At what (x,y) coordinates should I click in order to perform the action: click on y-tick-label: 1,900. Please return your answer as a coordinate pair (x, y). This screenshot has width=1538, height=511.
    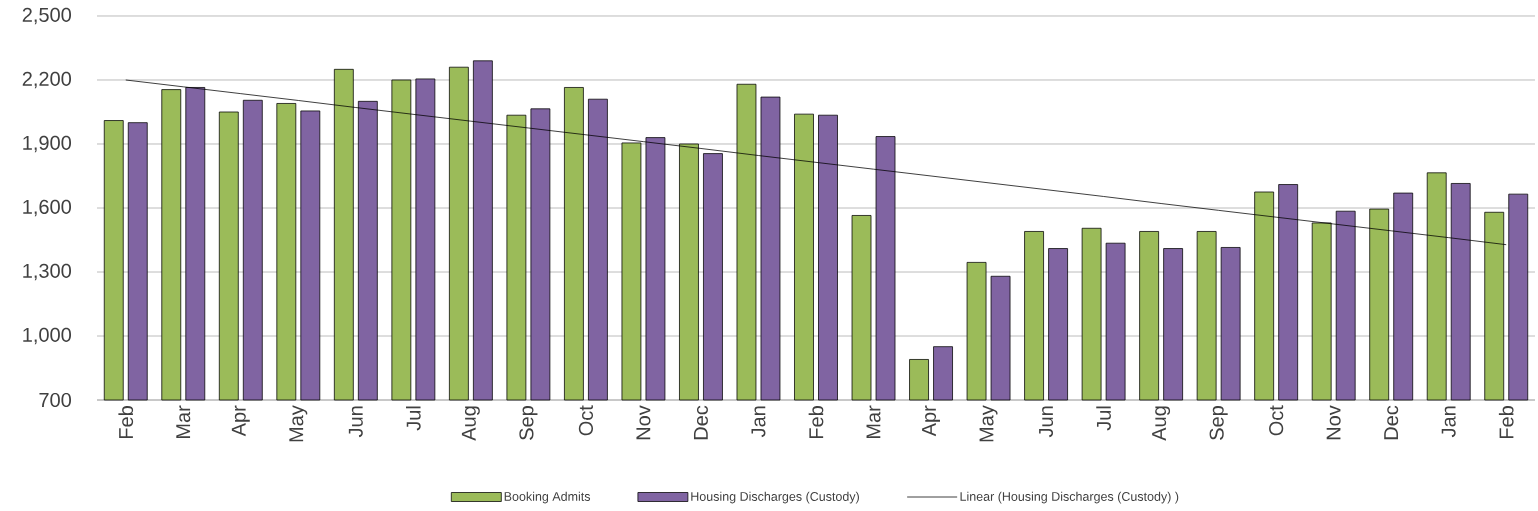
    Looking at the image, I should click on (47, 144).